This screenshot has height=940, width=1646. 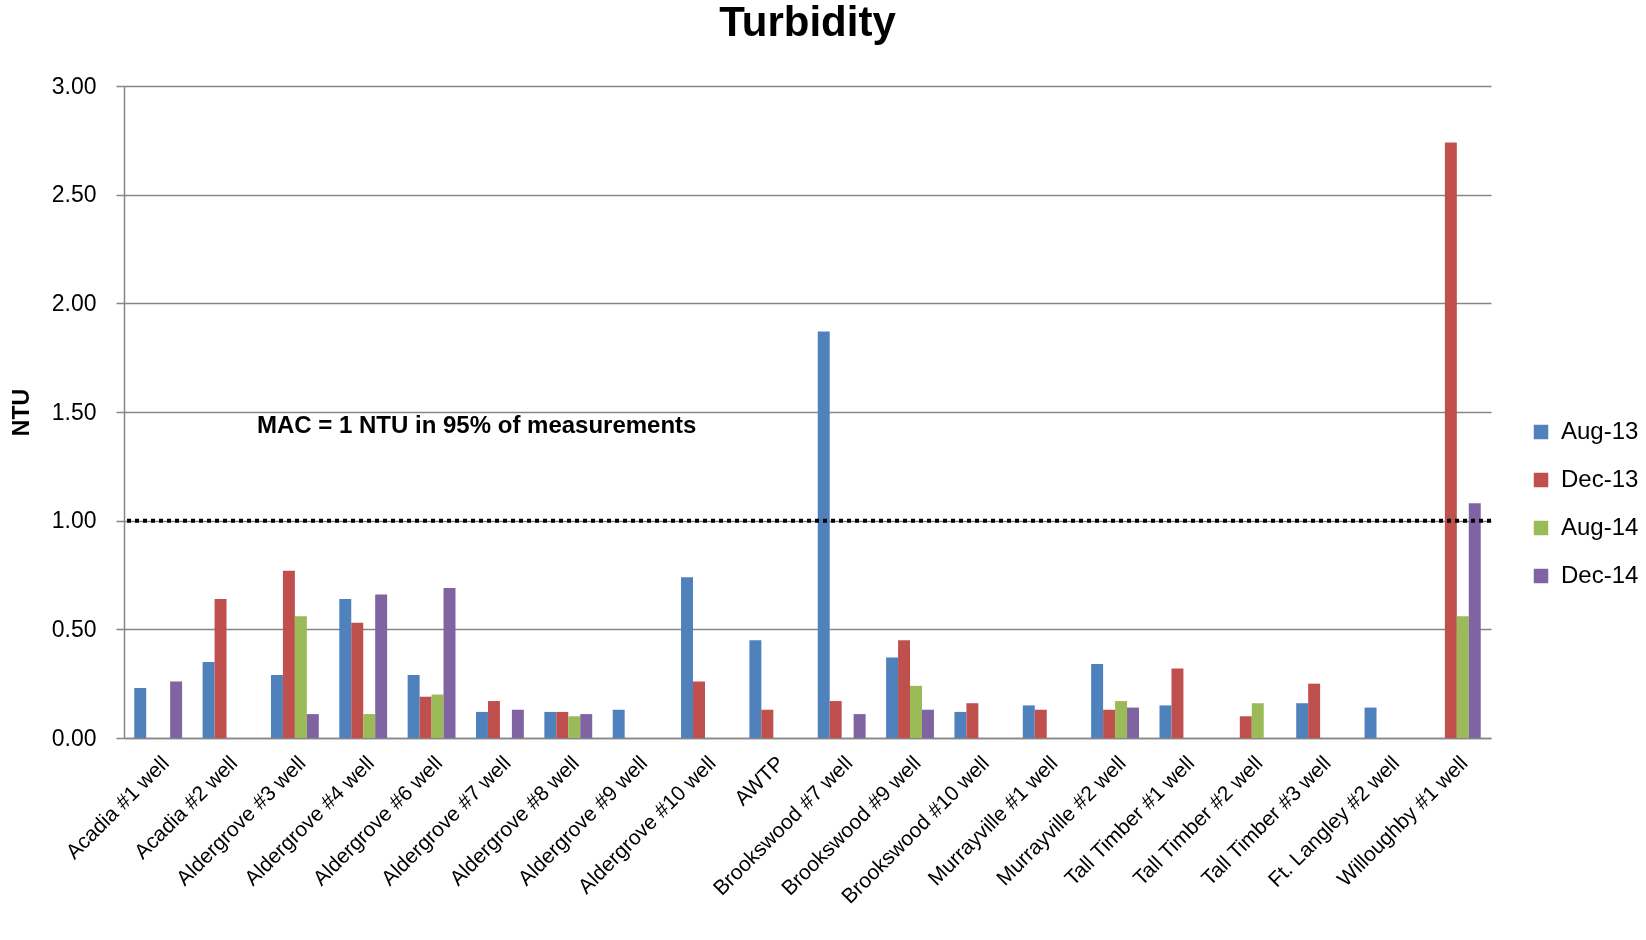 I want to click on y-tick-label: 1.00, so click(x=74, y=520).